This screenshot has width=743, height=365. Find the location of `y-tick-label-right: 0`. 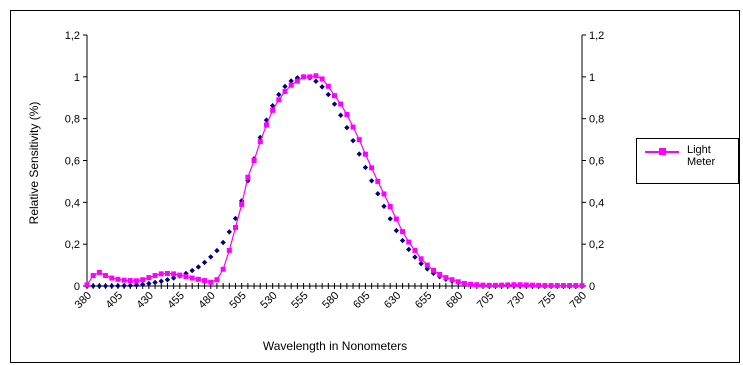

y-tick-label-right: 0 is located at coordinates (592, 287).